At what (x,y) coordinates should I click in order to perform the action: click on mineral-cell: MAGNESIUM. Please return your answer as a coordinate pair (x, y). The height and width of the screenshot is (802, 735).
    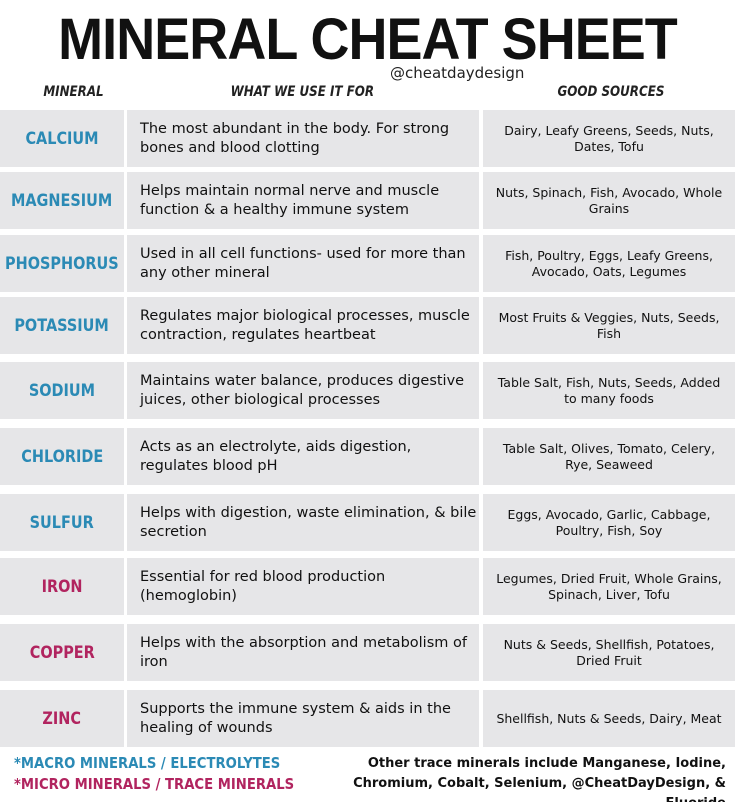
    Looking at the image, I should click on (62, 200).